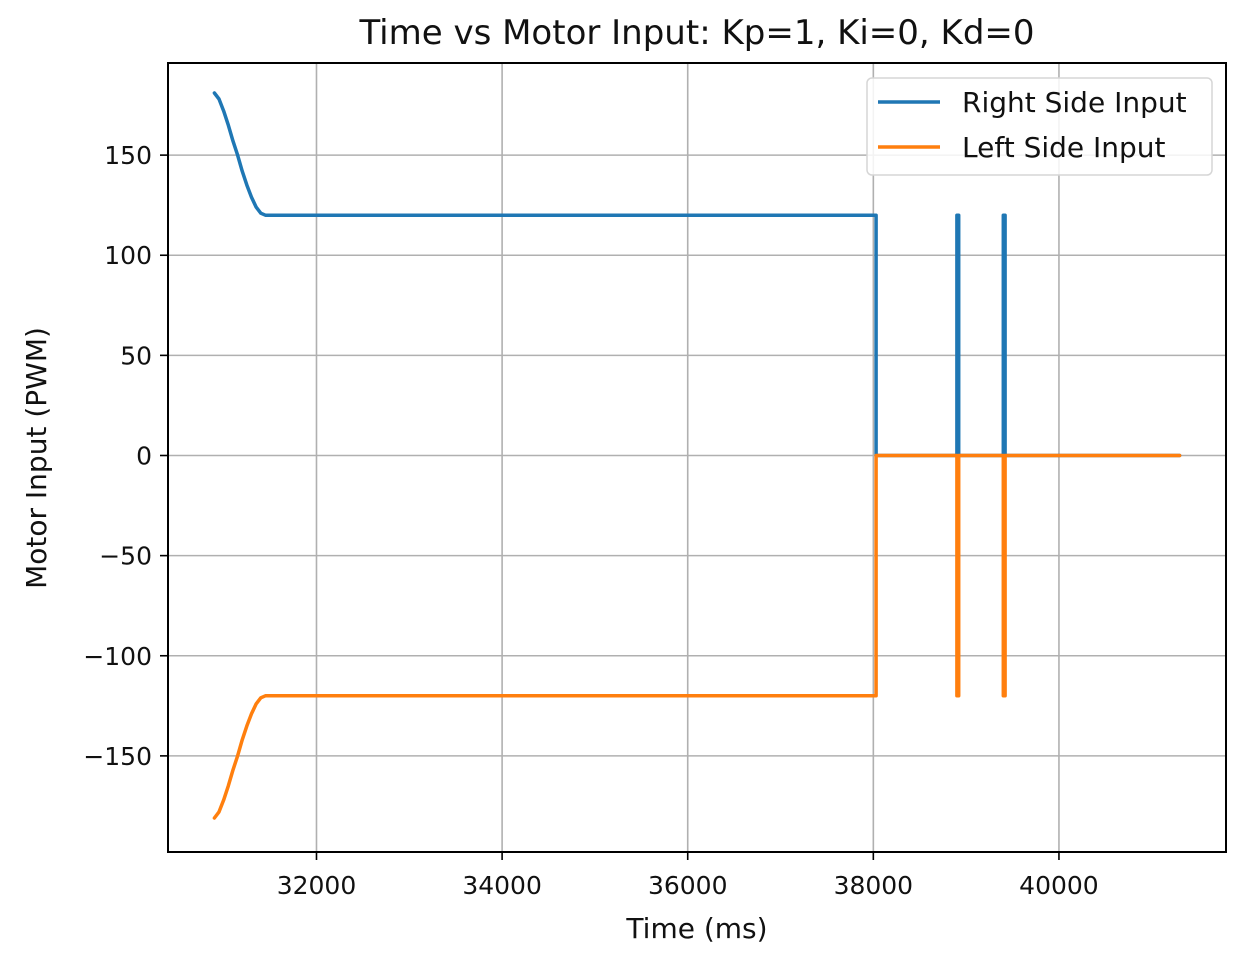 The width and height of the screenshot is (1258, 960). Describe the element at coordinates (117, 756) in the screenshot. I see `y-tick-label: −150` at that location.